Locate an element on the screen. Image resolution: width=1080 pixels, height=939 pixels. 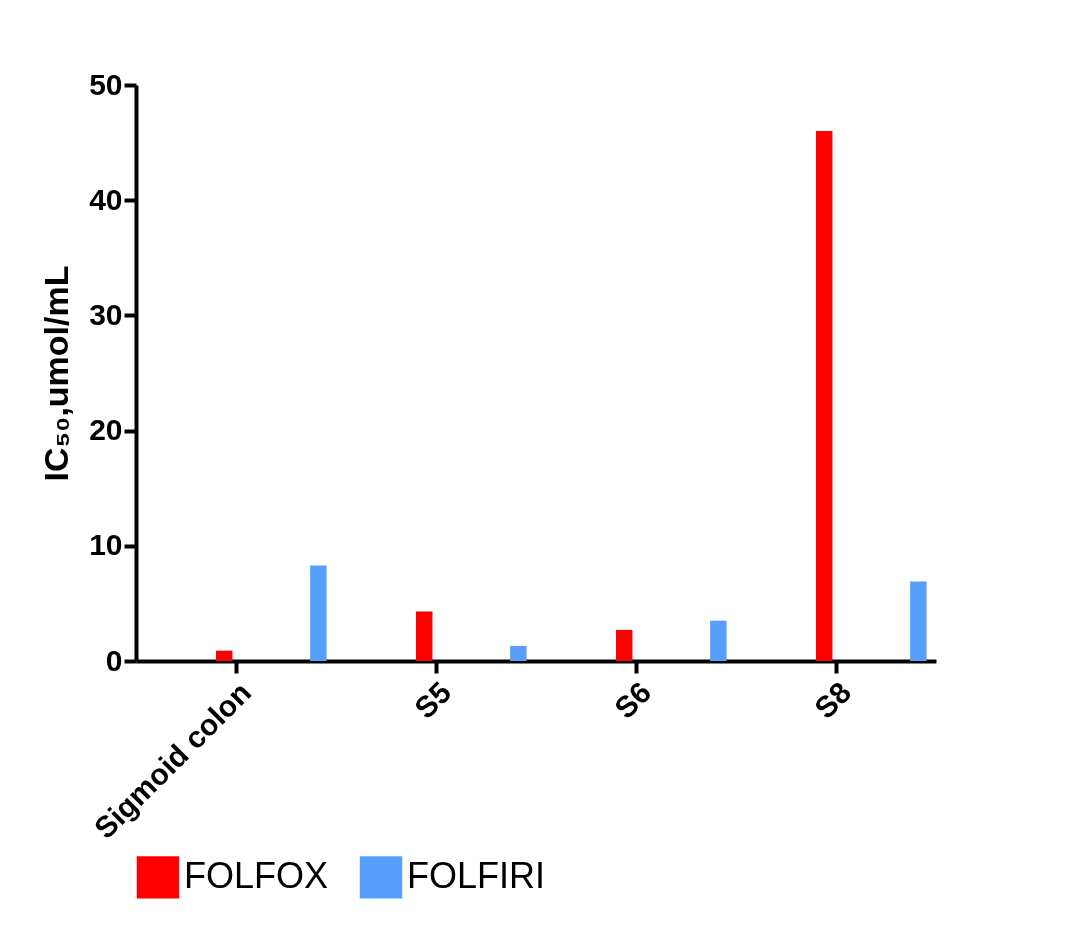
y-axis-title: IC₅₀,umol/mL is located at coordinates (56, 373).